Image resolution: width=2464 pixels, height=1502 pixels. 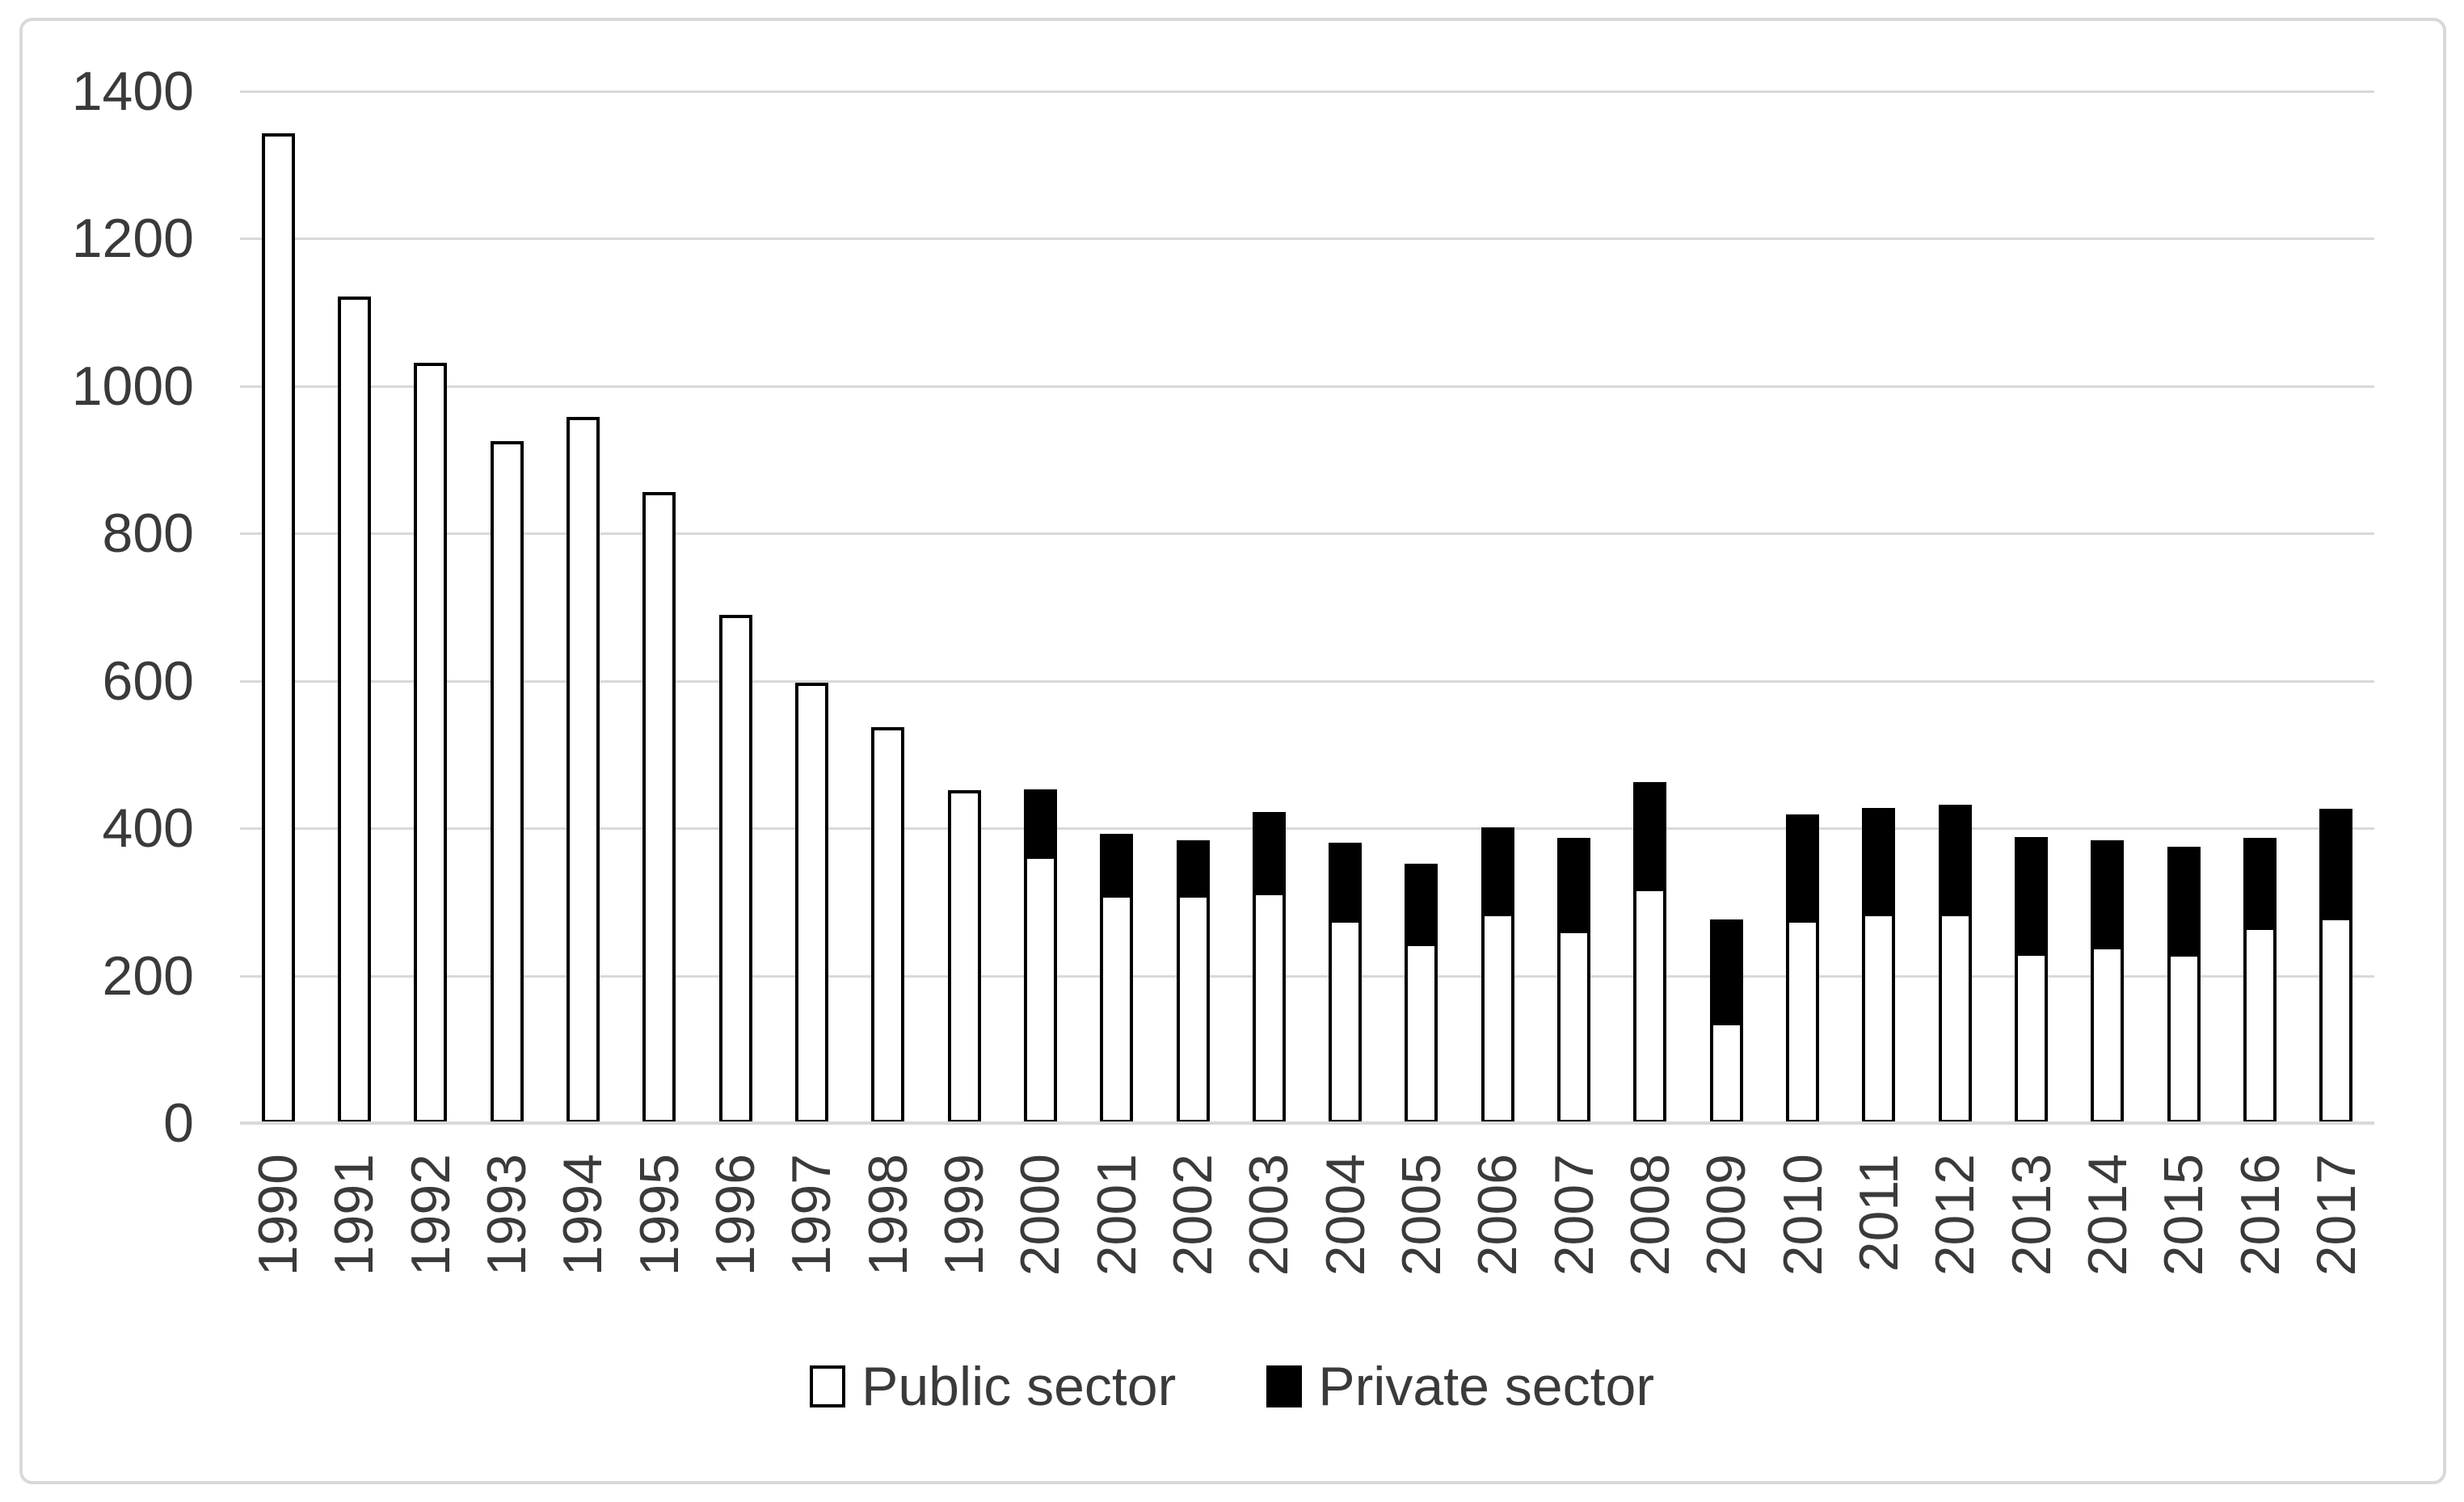 What do you see at coordinates (1284, 1386) in the screenshot?
I see `legend-swatch-private` at bounding box center [1284, 1386].